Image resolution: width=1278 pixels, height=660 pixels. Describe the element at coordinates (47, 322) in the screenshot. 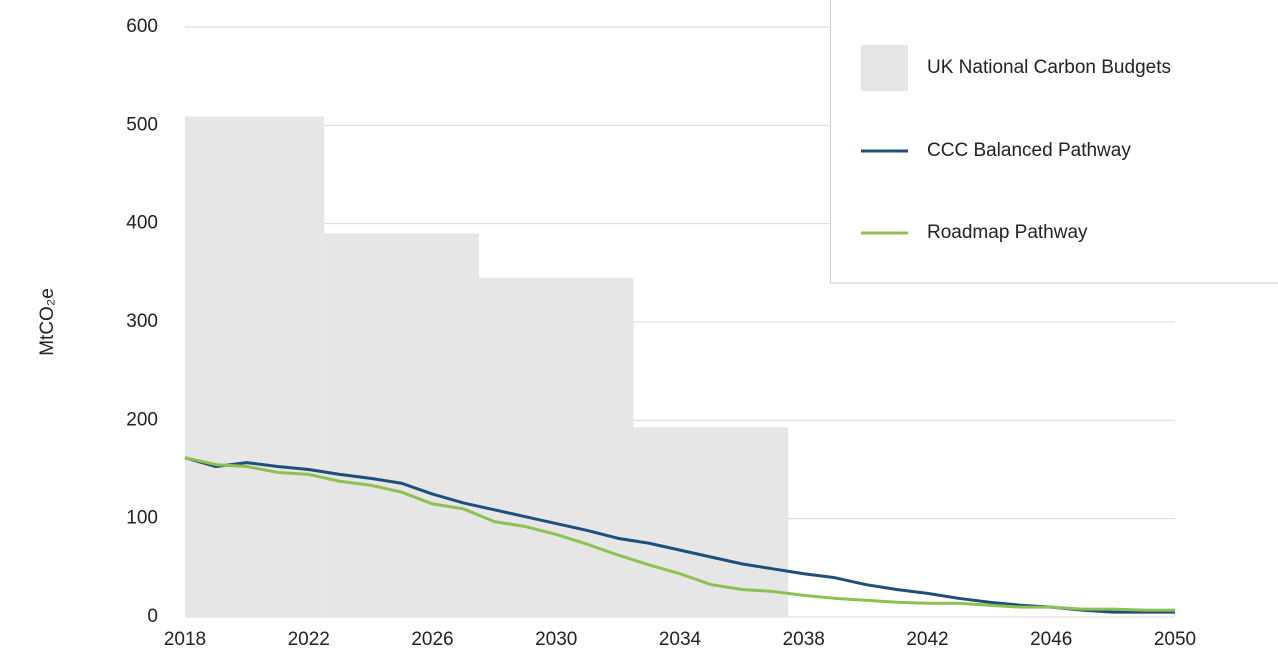

I see `y-axis-label: MtCO₂e` at that location.